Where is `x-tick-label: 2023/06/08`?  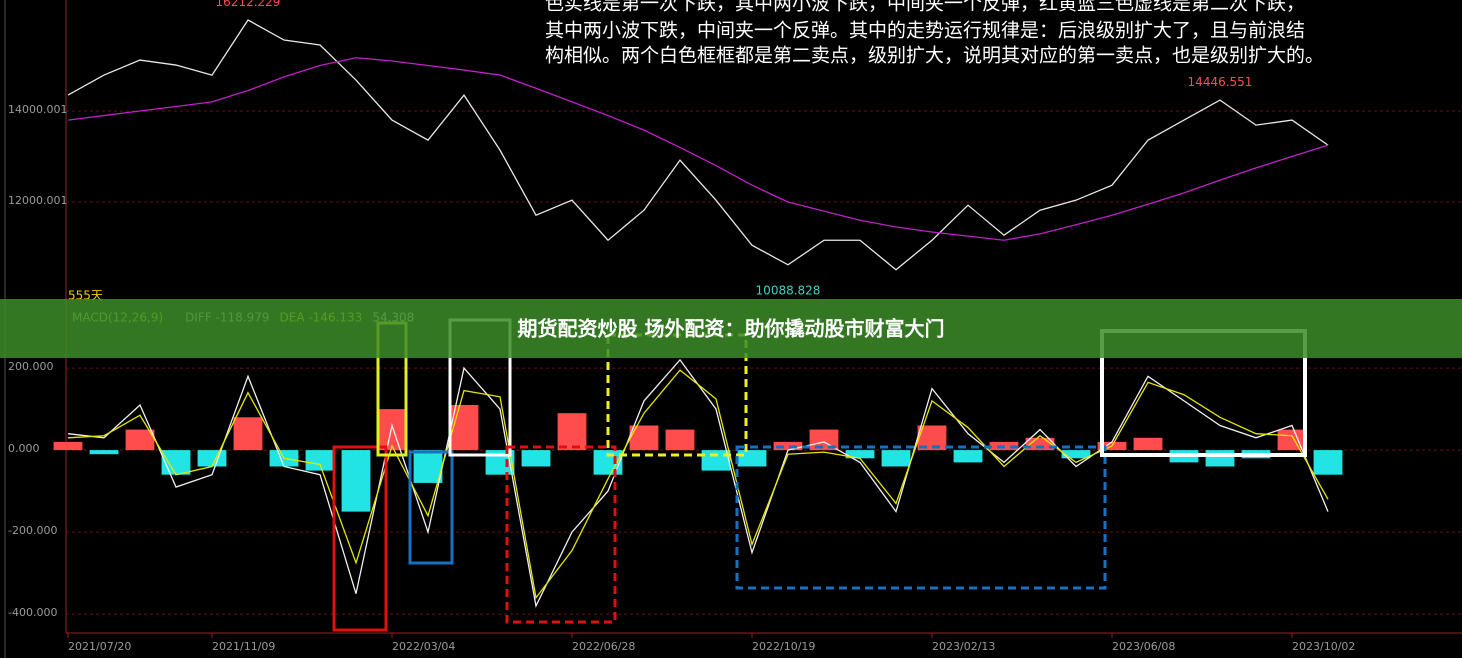 x-tick-label: 2023/06/08 is located at coordinates (1143, 646).